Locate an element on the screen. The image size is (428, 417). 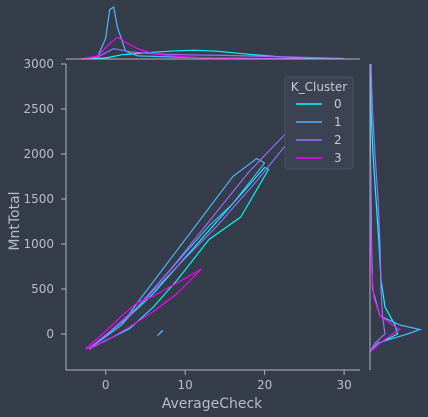
y-tick-label: 1500 is located at coordinates (38, 199).